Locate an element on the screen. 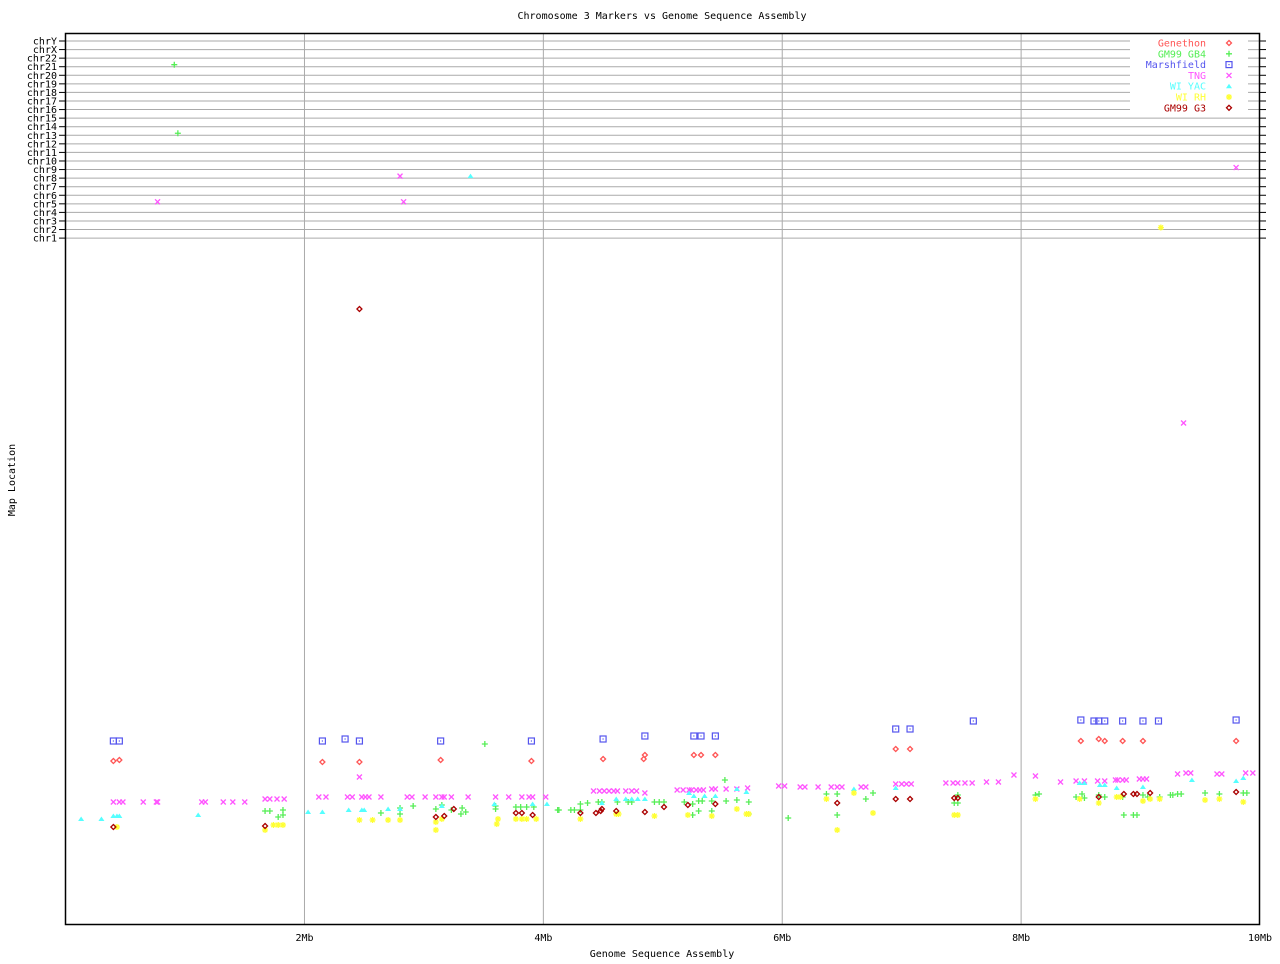  x-axis-label: Genome Sequence Assembly is located at coordinates (662, 954).